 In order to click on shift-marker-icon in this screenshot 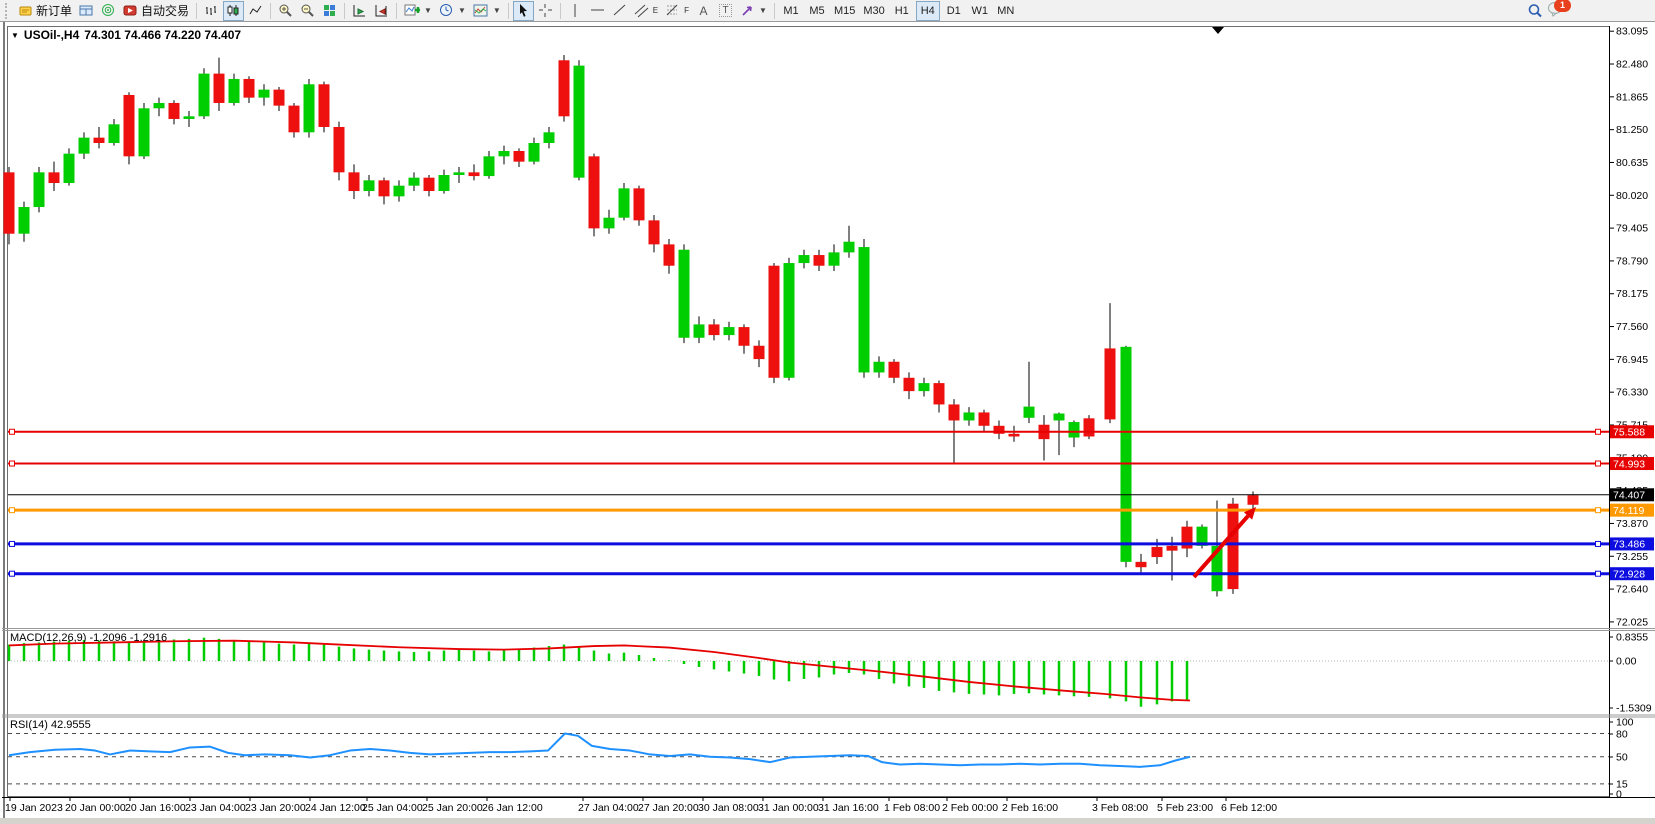, I will do `click(1218, 30)`.